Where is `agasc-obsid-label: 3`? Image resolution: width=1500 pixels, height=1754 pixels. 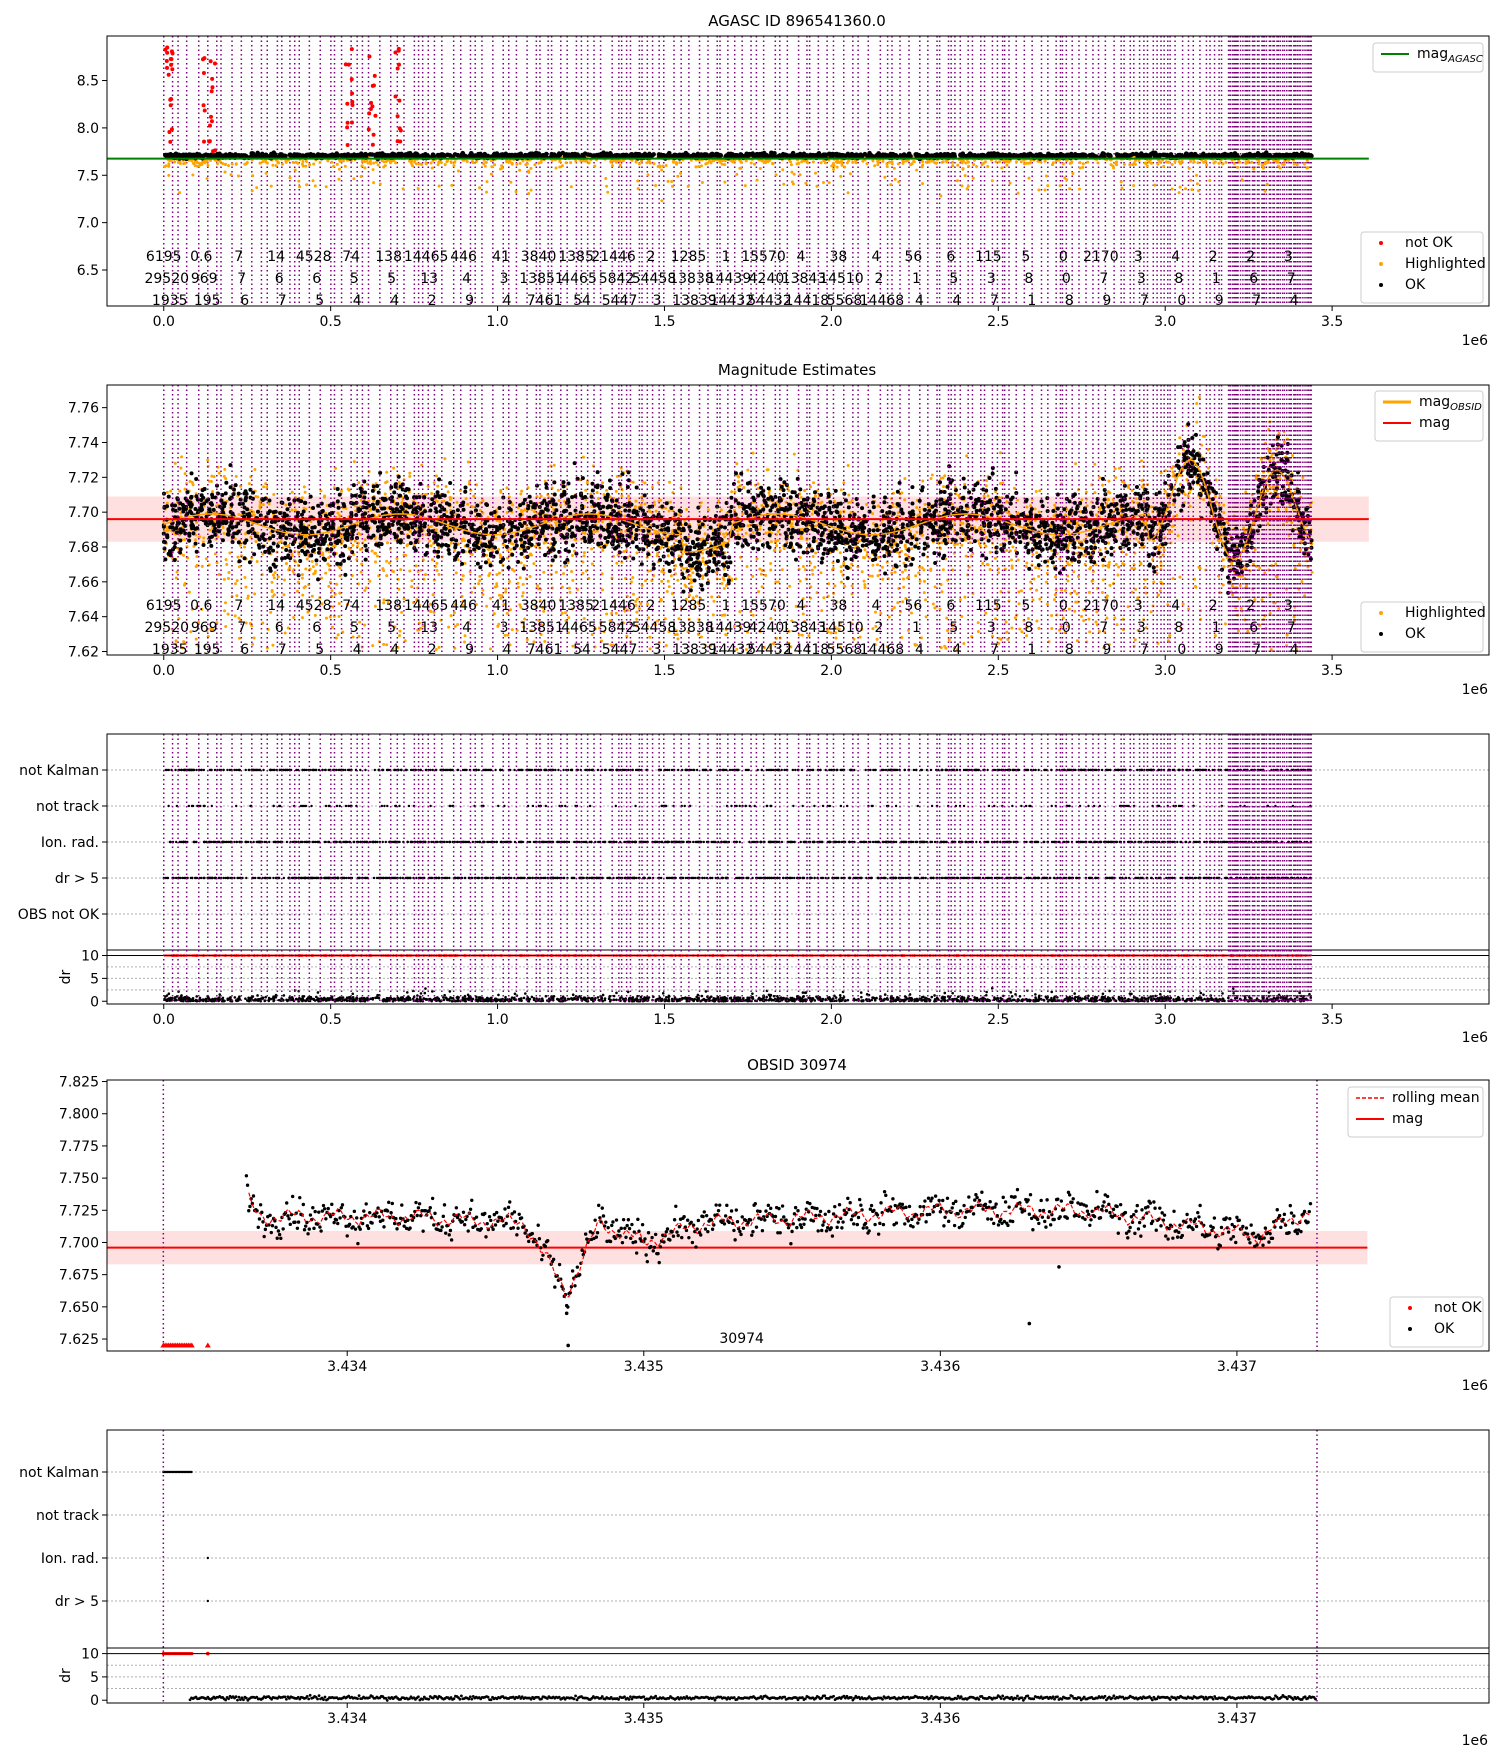
agasc-obsid-label: 3 is located at coordinates (1138, 257).